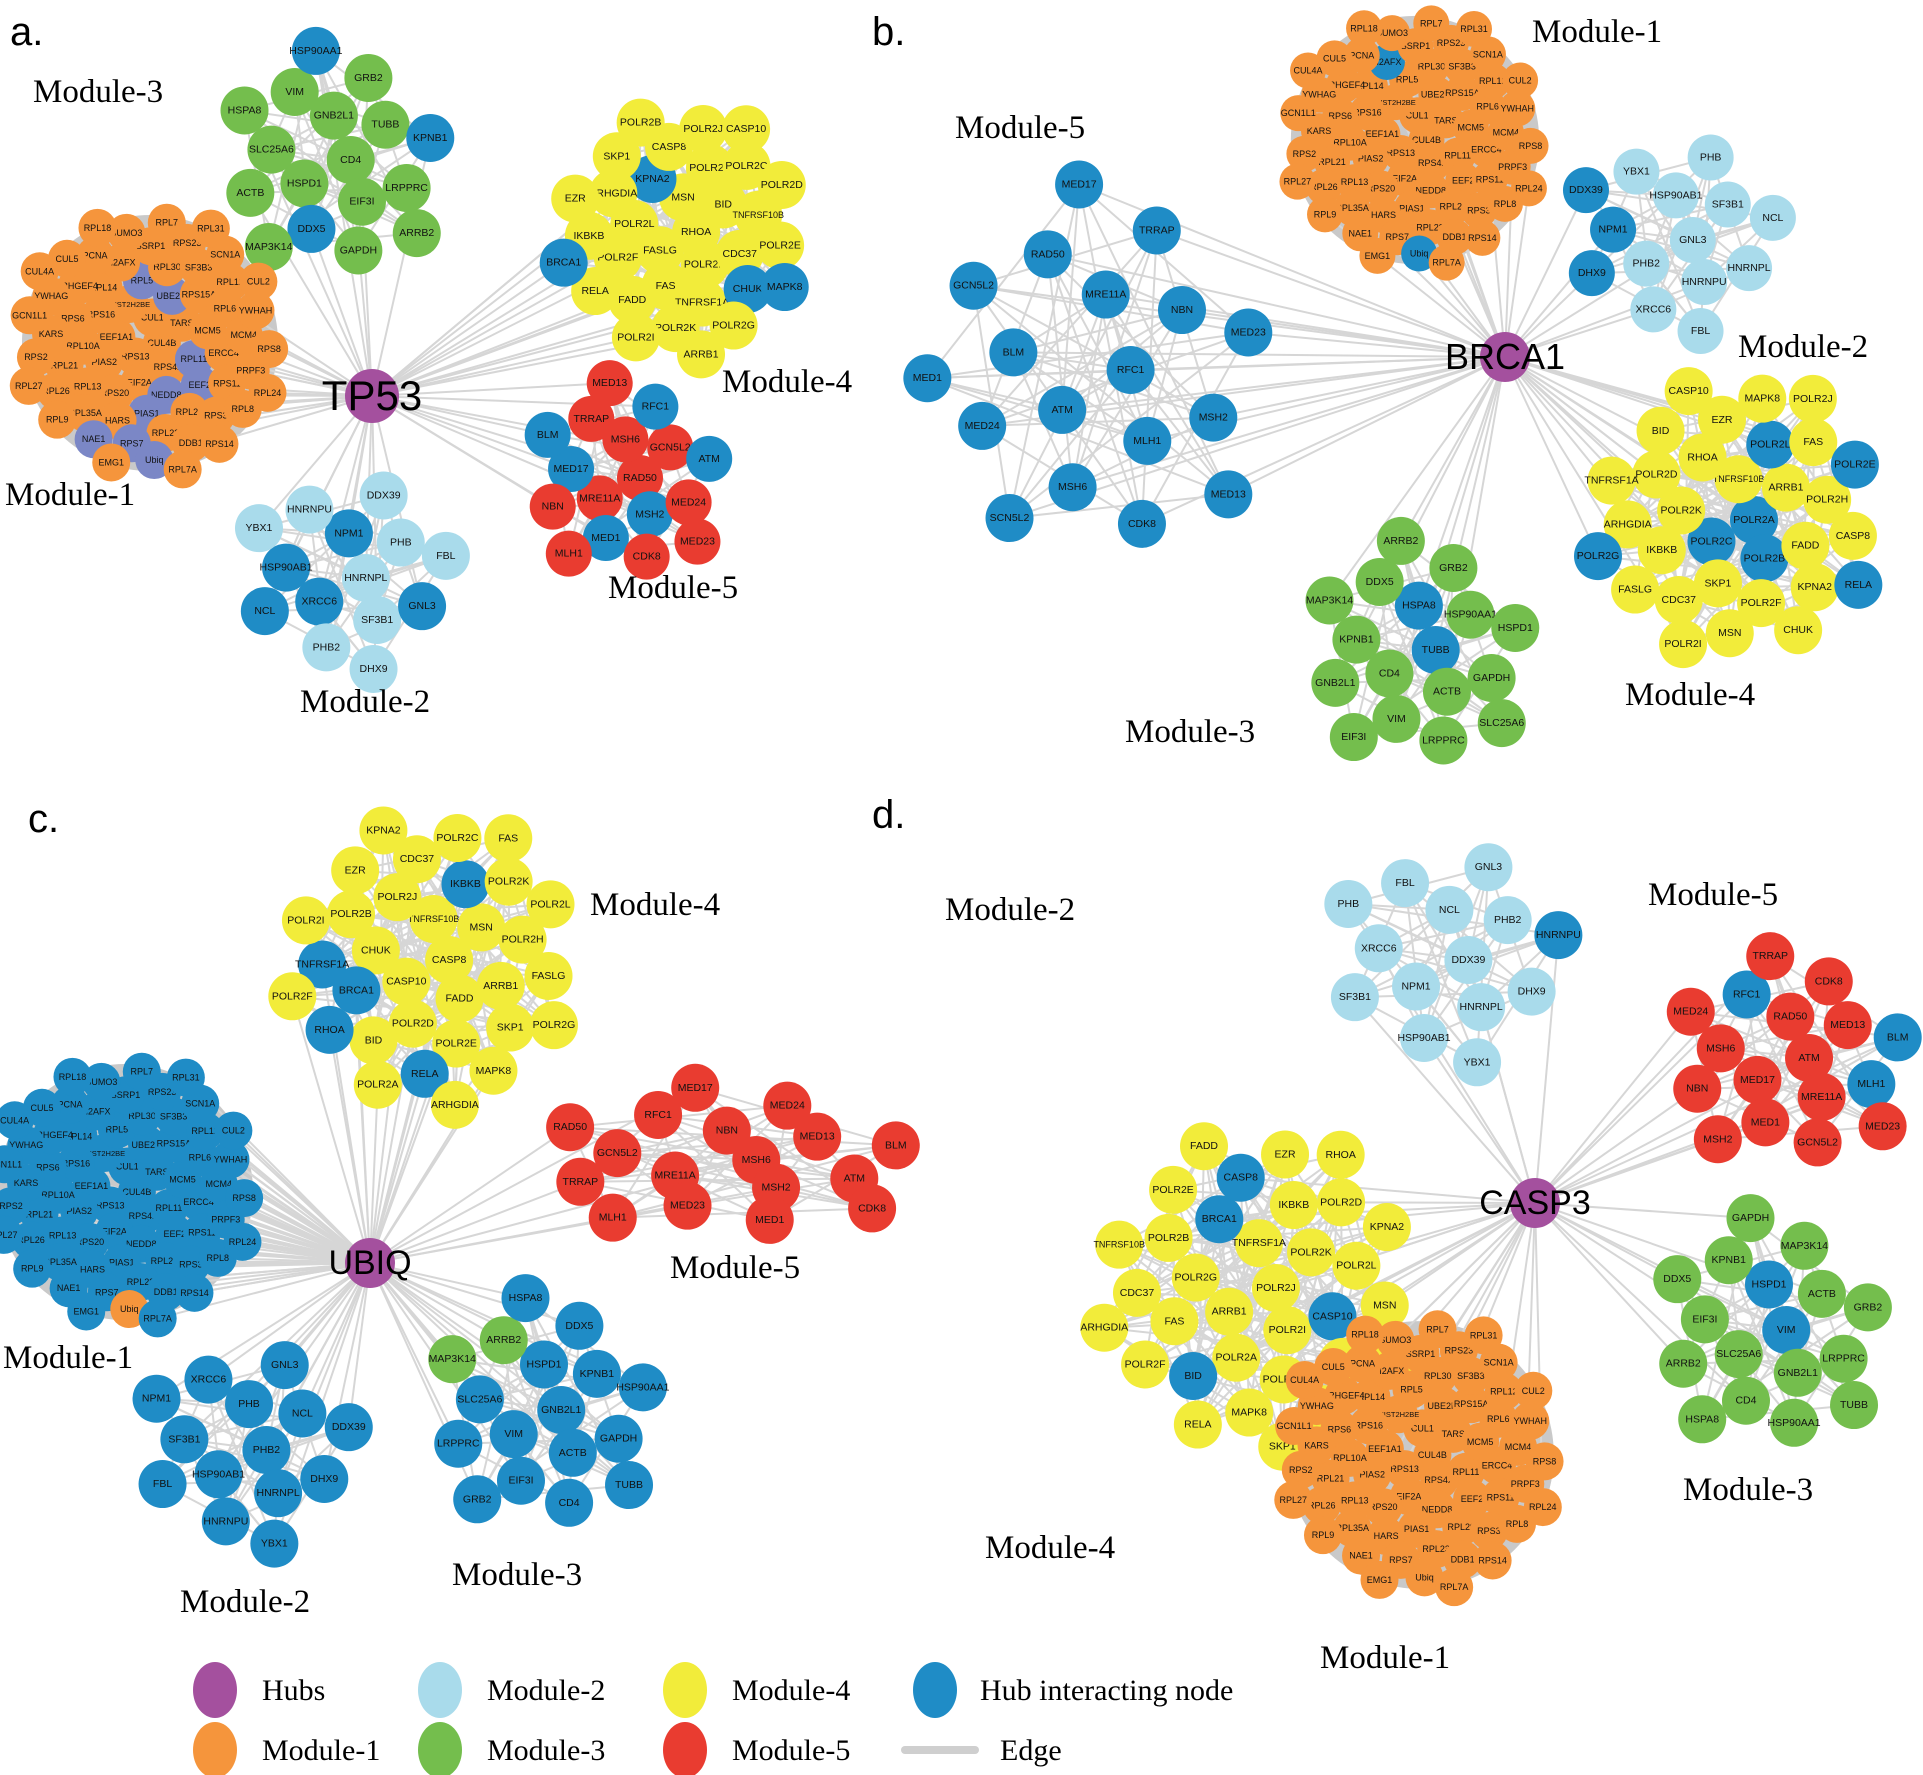 The height and width of the screenshot is (1775, 1923). I want to click on a-module-1-label: Module-1, so click(70, 495).